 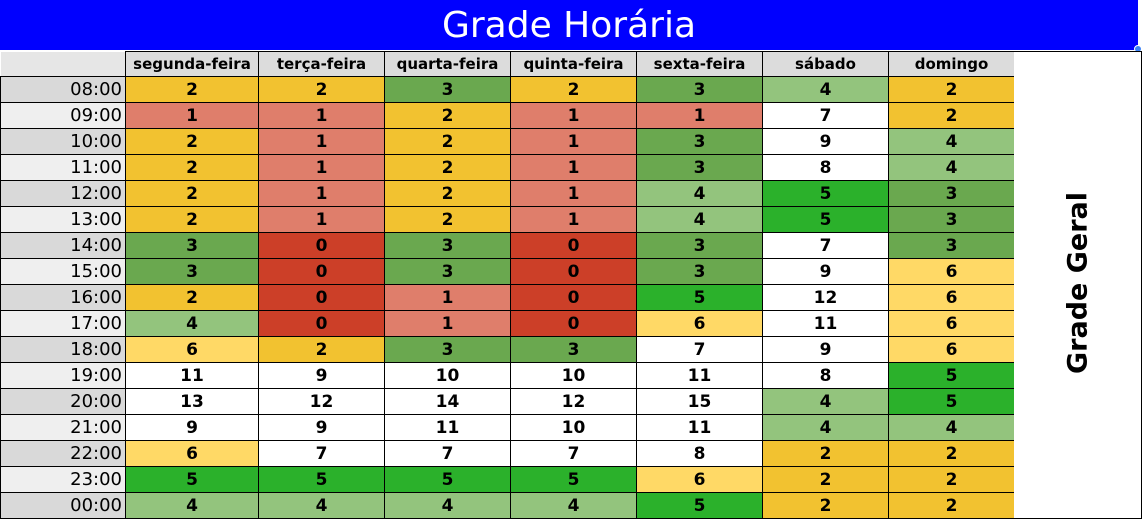 I want to click on time-cell: 23:00, so click(x=63, y=479).